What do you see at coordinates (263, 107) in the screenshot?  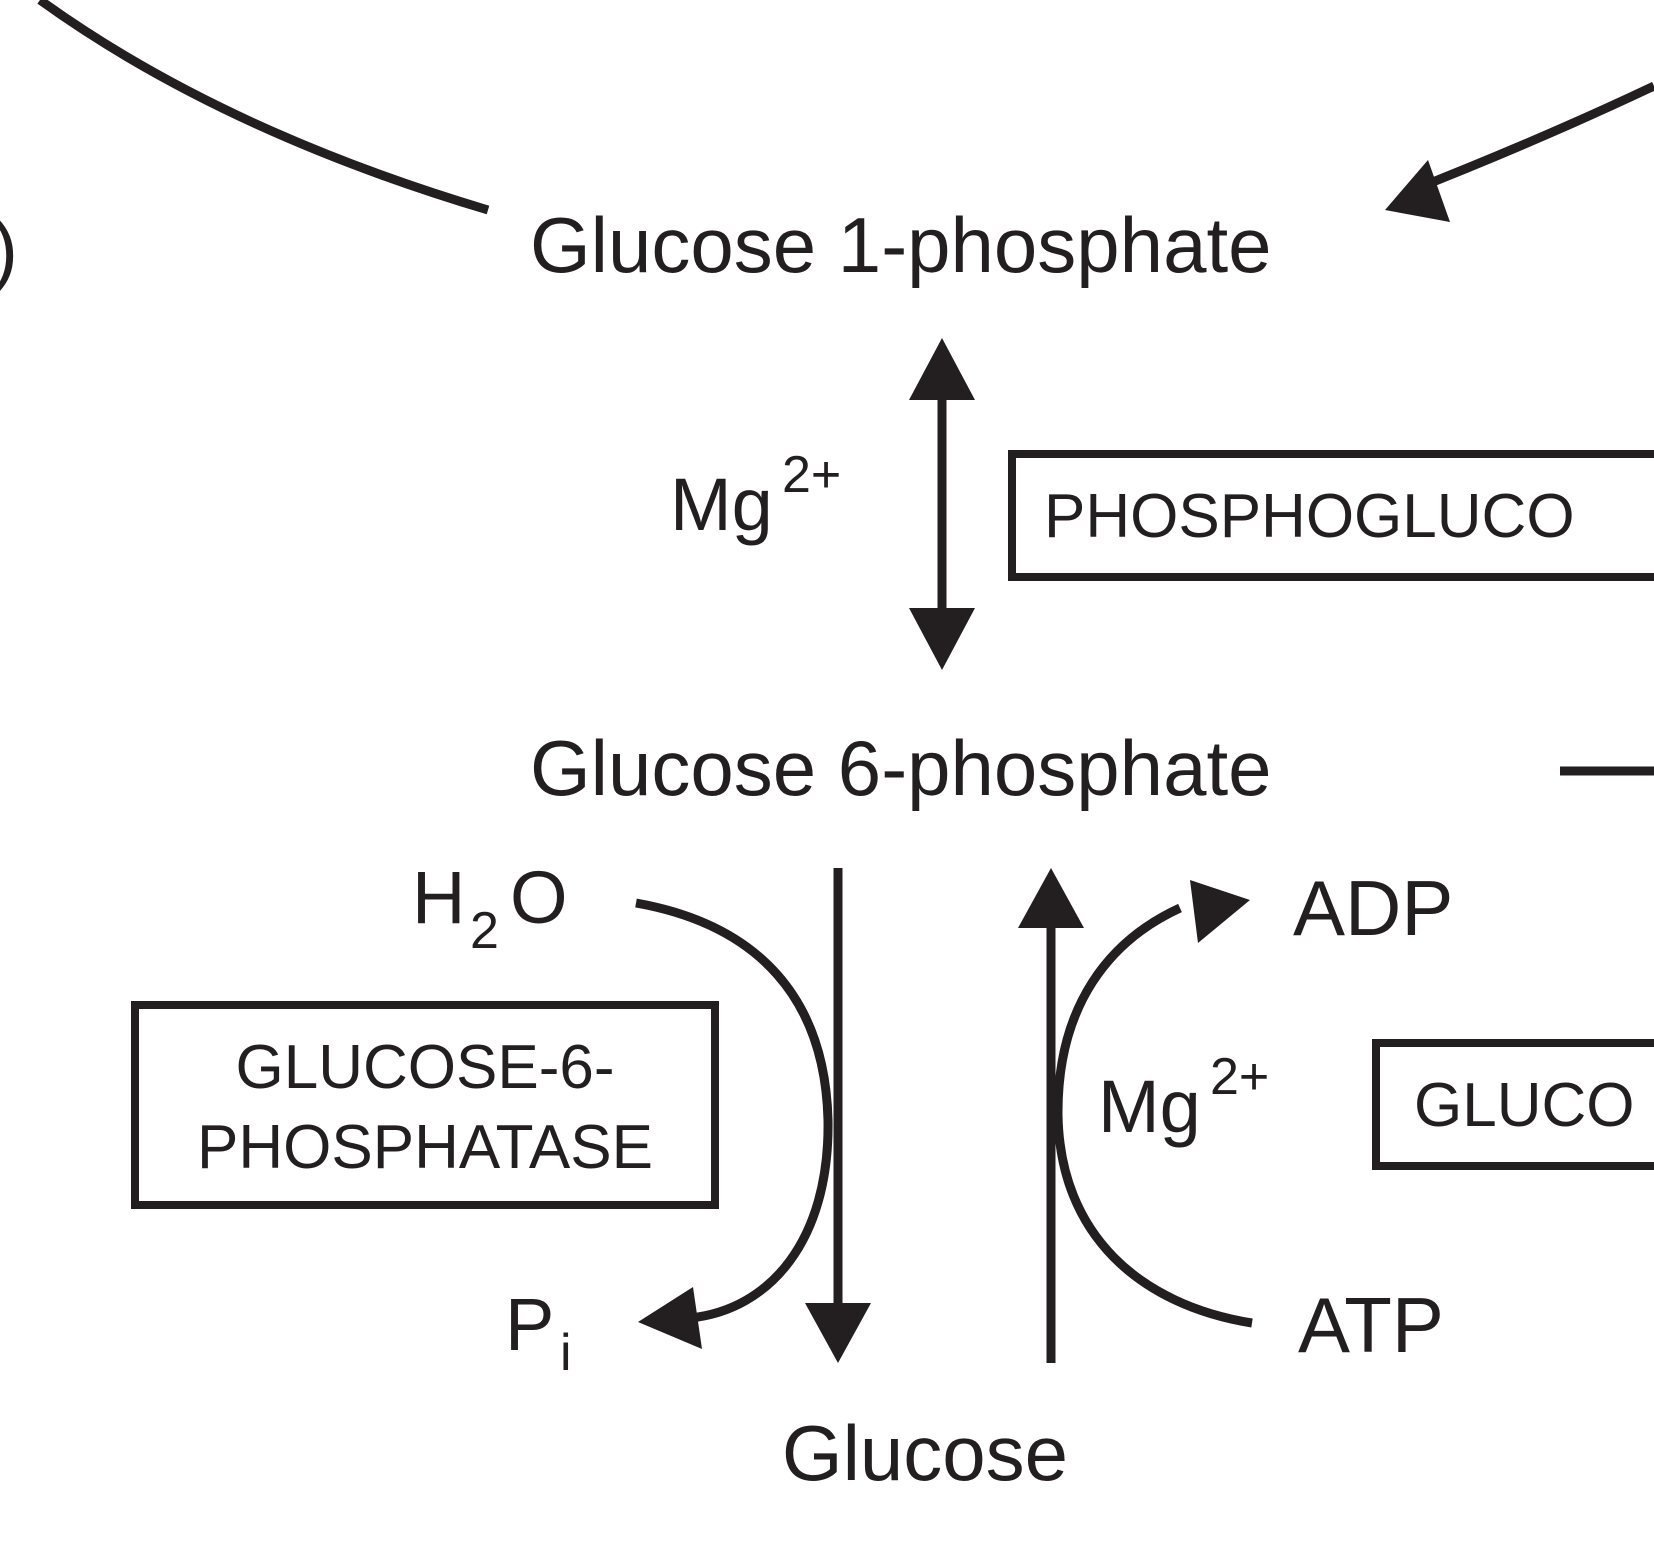 I see `curve-from-top-left` at bounding box center [263, 107].